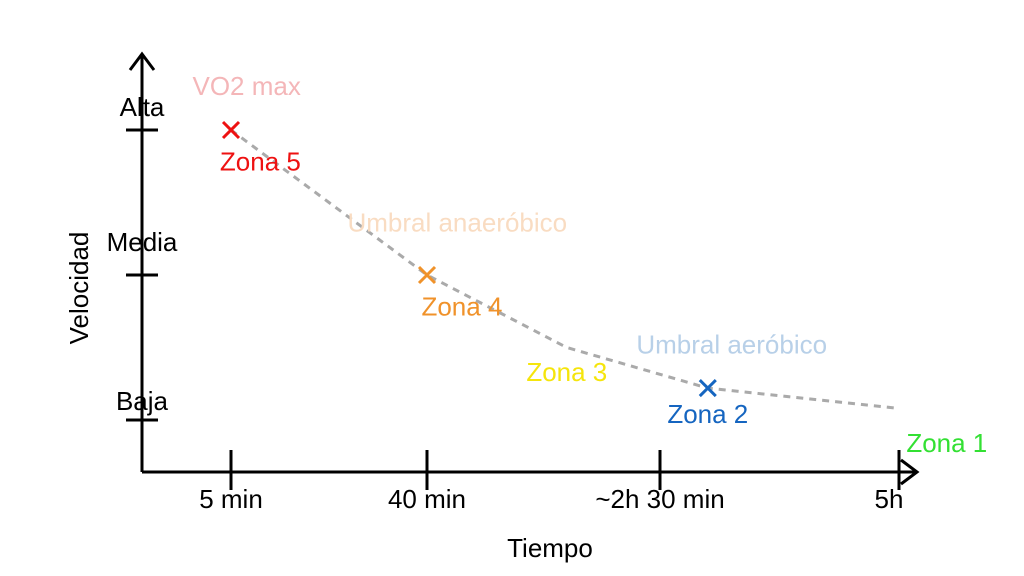  Describe the element at coordinates (461, 307) in the screenshot. I see `zone-label: Zona 4` at that location.